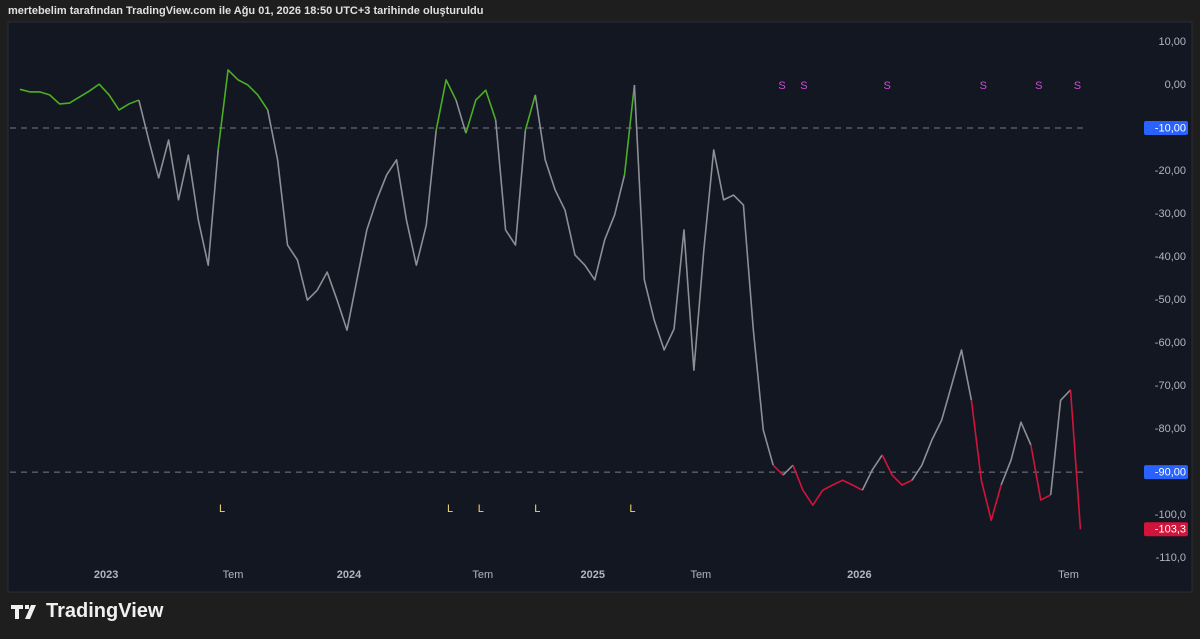  I want to click on price-badge-label: -90,00, so click(1170, 473).